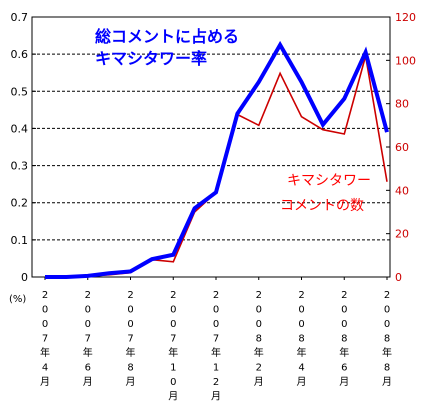  I want to click on annotation-line: コメントの数, so click(322, 206).